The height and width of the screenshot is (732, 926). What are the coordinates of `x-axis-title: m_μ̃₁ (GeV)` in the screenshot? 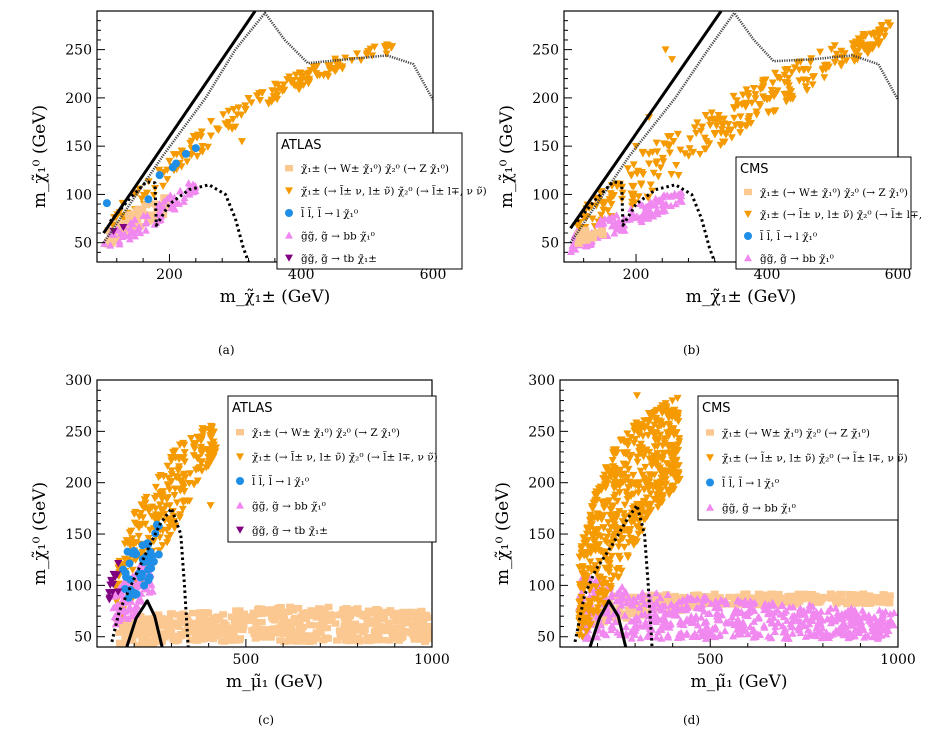 It's located at (274, 682).